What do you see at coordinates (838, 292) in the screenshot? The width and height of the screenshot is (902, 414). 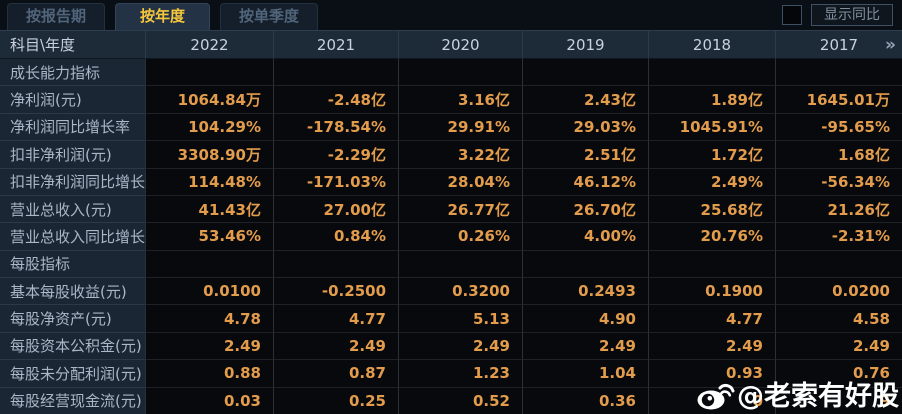 I see `metric-value-cell: 0.0200` at bounding box center [838, 292].